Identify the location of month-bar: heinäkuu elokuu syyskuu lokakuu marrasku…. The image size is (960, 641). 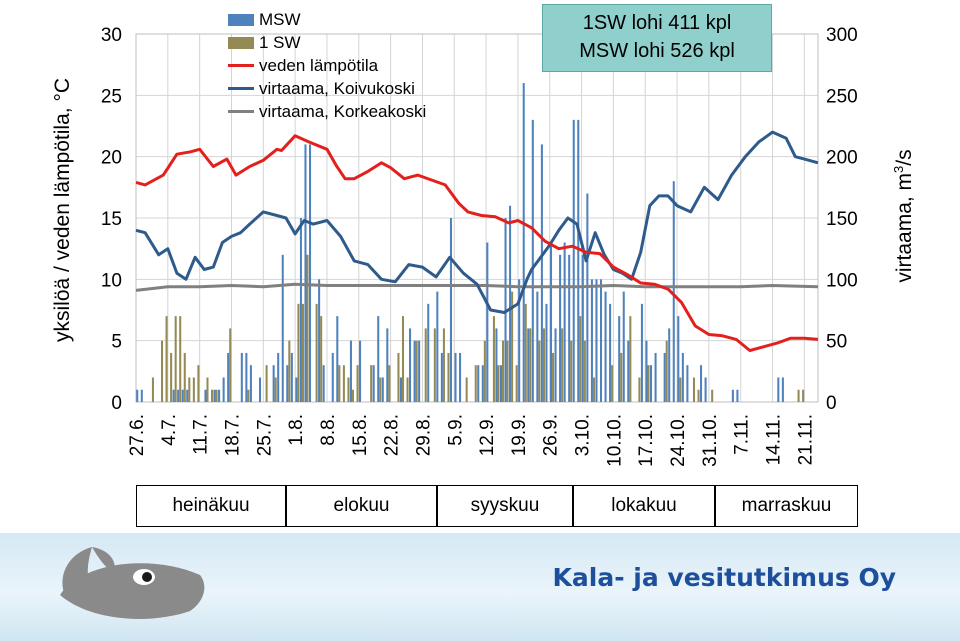
(497, 506).